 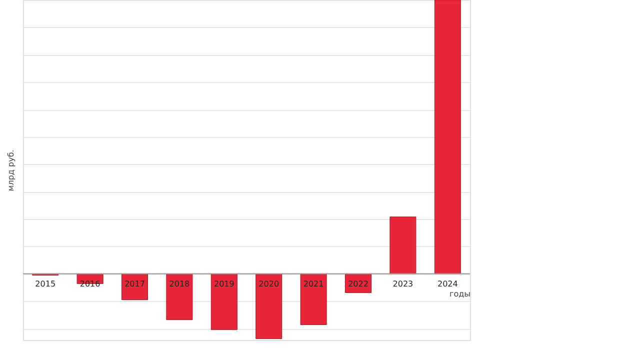 I want to click on x-tick-label: 2019, so click(x=224, y=283).